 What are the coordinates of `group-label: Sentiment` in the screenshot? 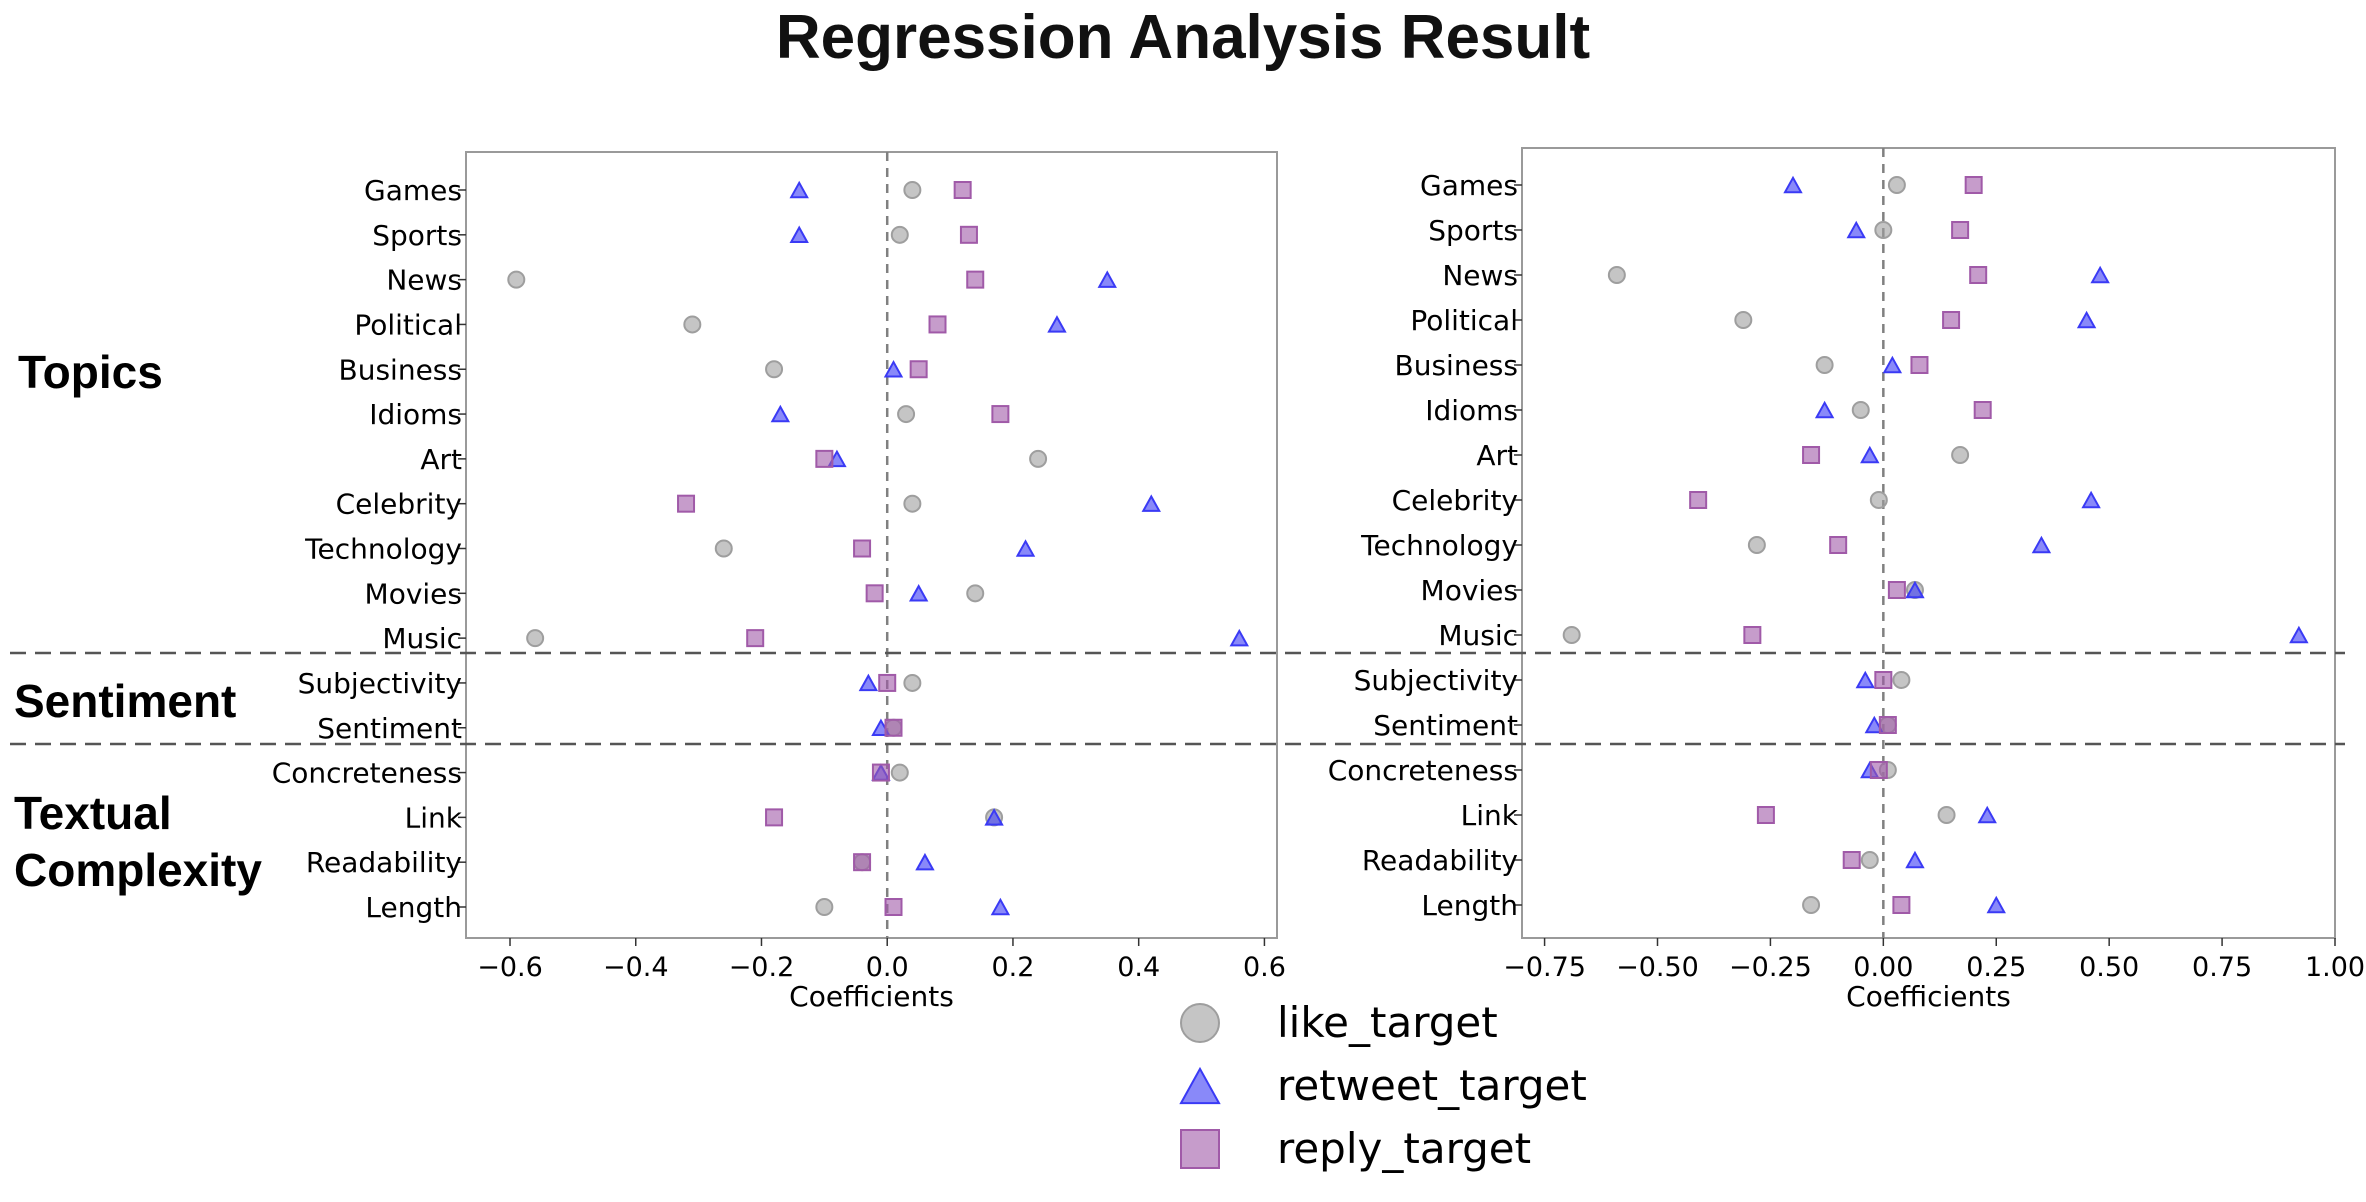 It's located at (125, 701).